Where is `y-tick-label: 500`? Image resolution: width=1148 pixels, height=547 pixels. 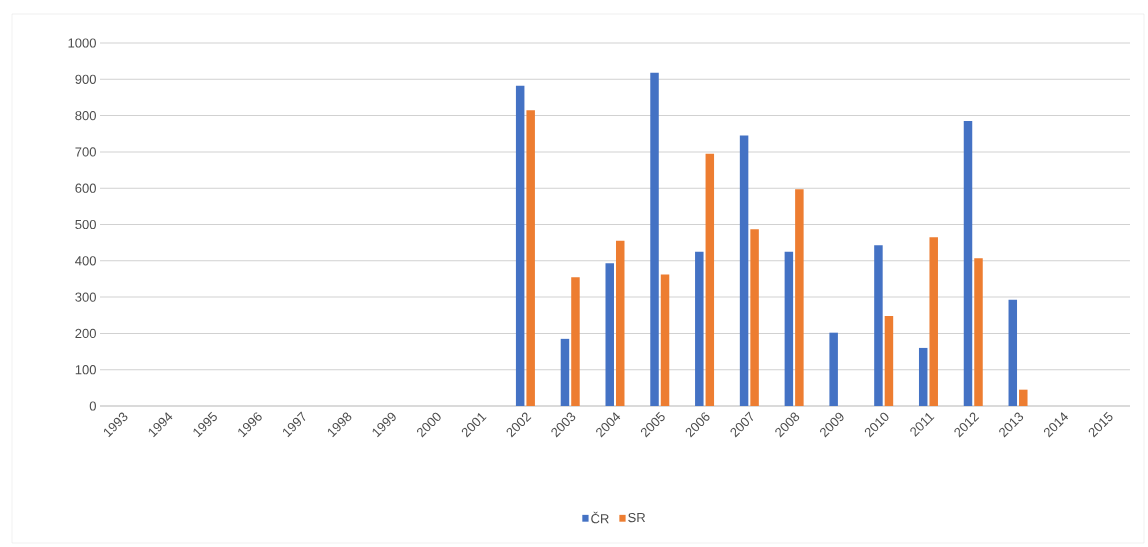 y-tick-label: 500 is located at coordinates (85, 224).